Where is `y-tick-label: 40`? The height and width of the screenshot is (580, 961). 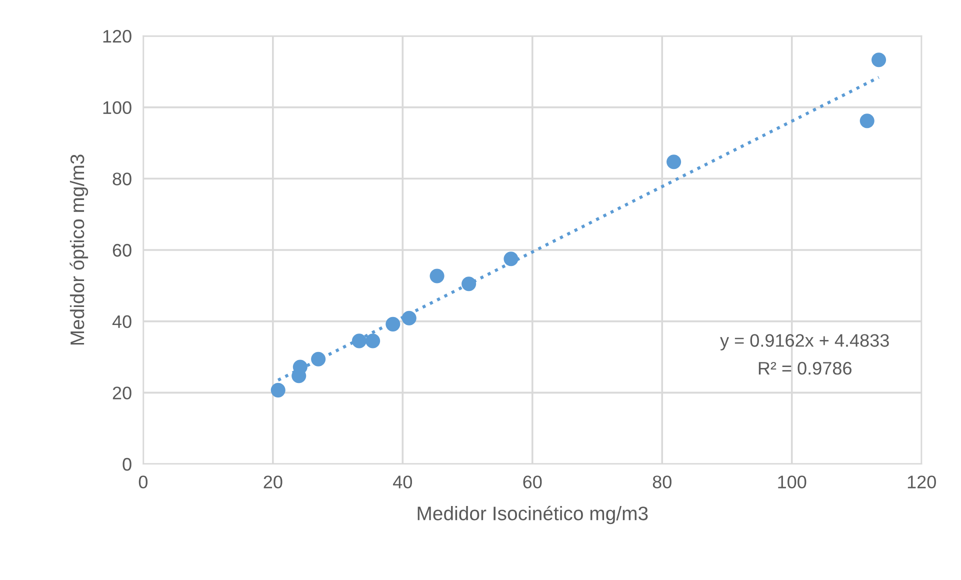 y-tick-label: 40 is located at coordinates (122, 321).